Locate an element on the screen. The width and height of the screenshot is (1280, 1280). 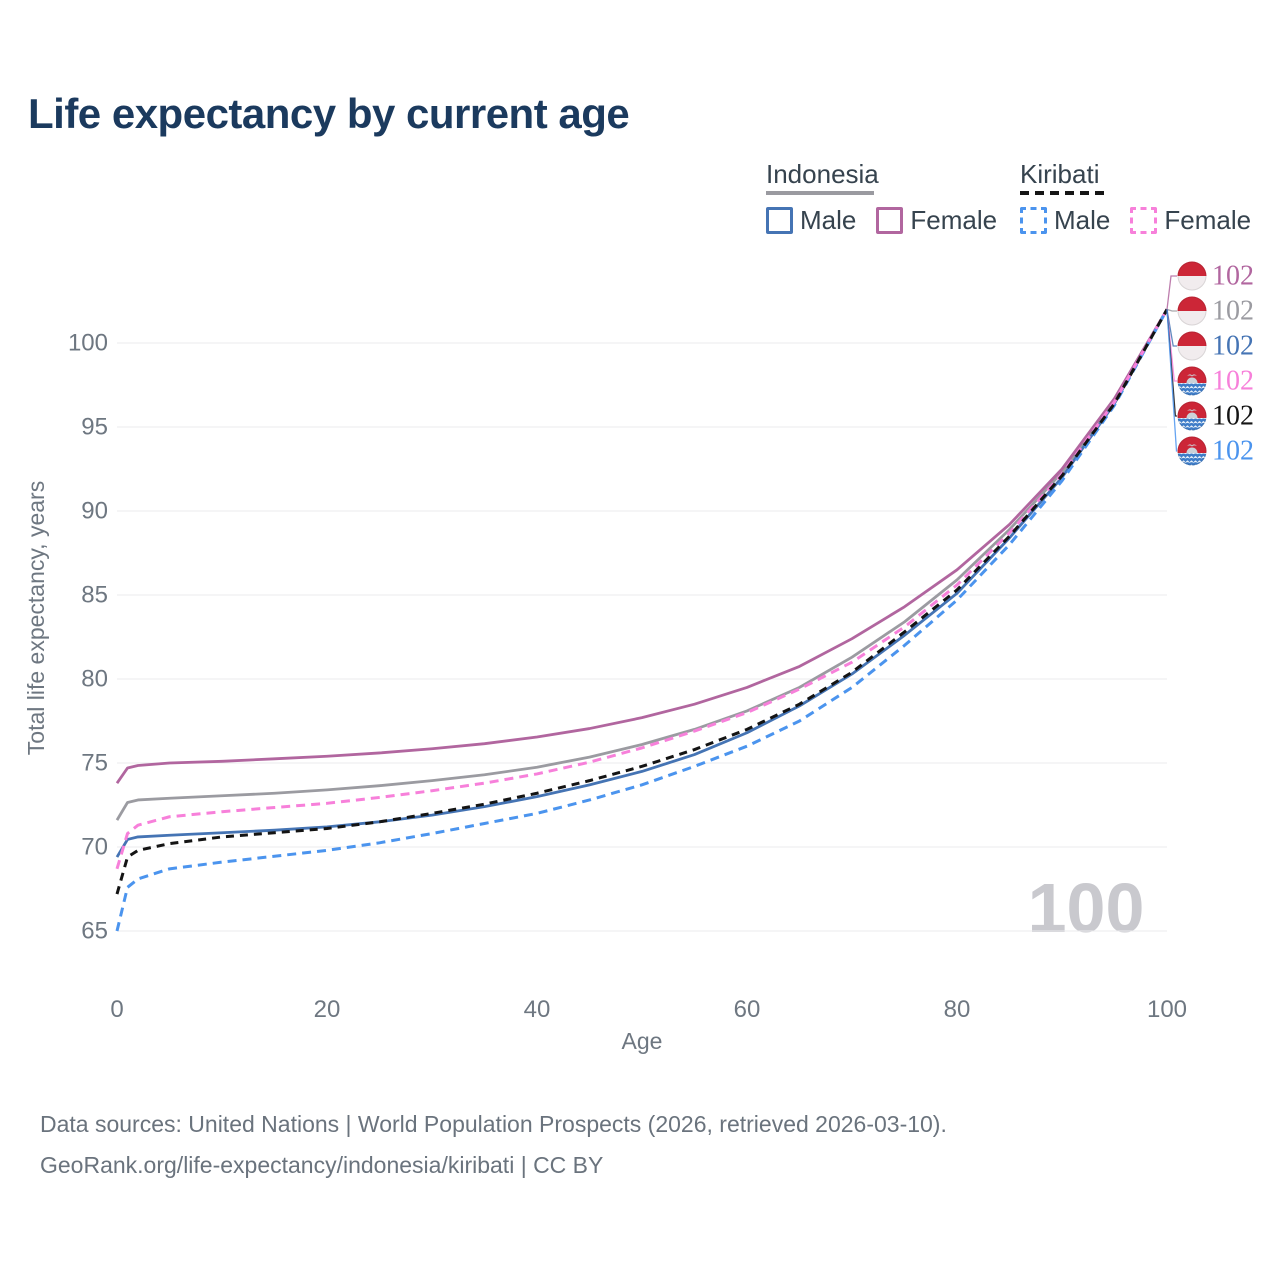
legend-group-label-indonesia: Indonesia is located at coordinates (822, 174).